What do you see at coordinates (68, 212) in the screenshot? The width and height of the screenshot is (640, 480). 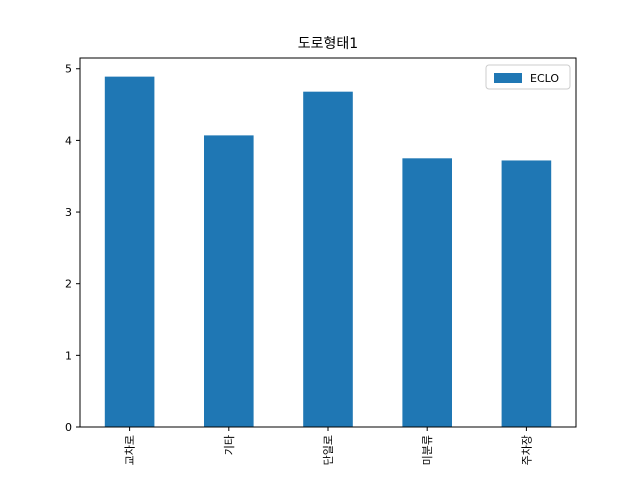 I see `y-tick-label: 3` at bounding box center [68, 212].